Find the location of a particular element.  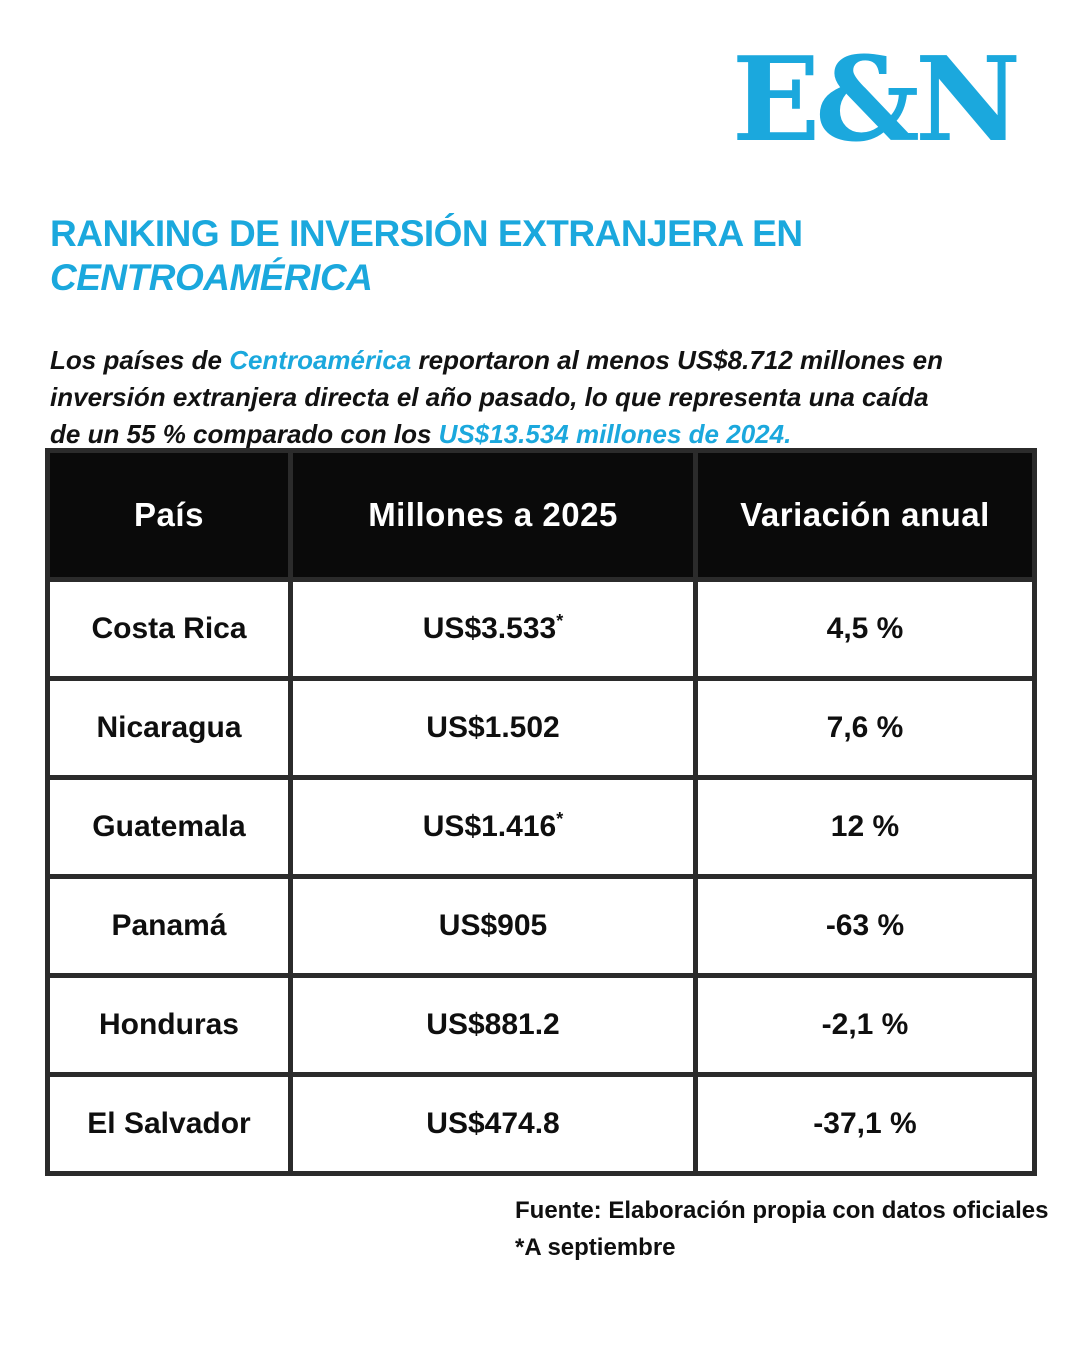

cell-country: Nicaragua is located at coordinates (169, 728).